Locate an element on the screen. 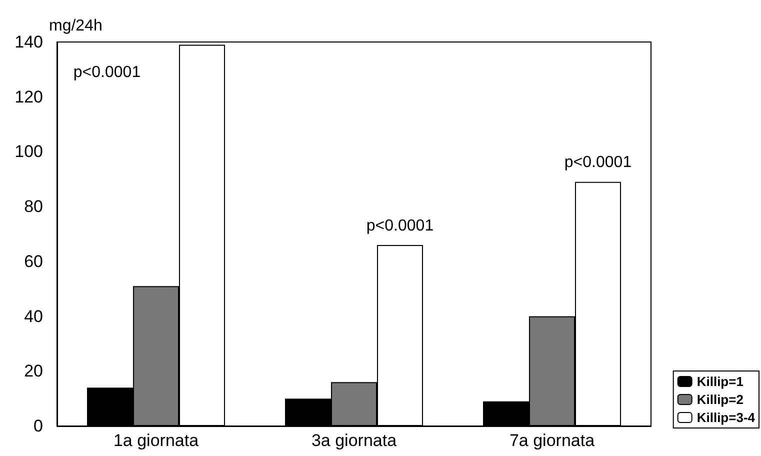 The image size is (761, 456). y-tick-label: 80 is located at coordinates (33, 206).